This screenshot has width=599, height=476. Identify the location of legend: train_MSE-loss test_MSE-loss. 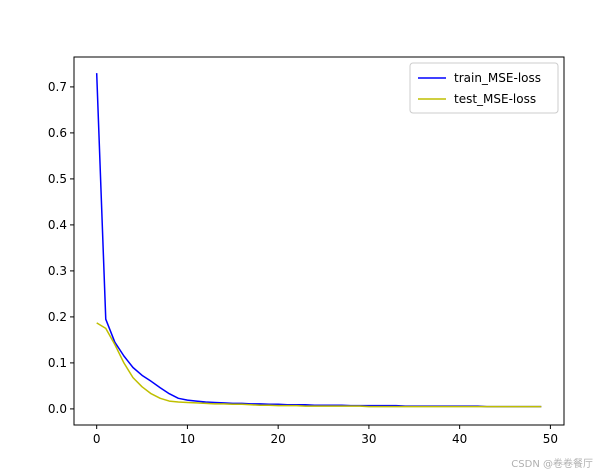
(484, 88).